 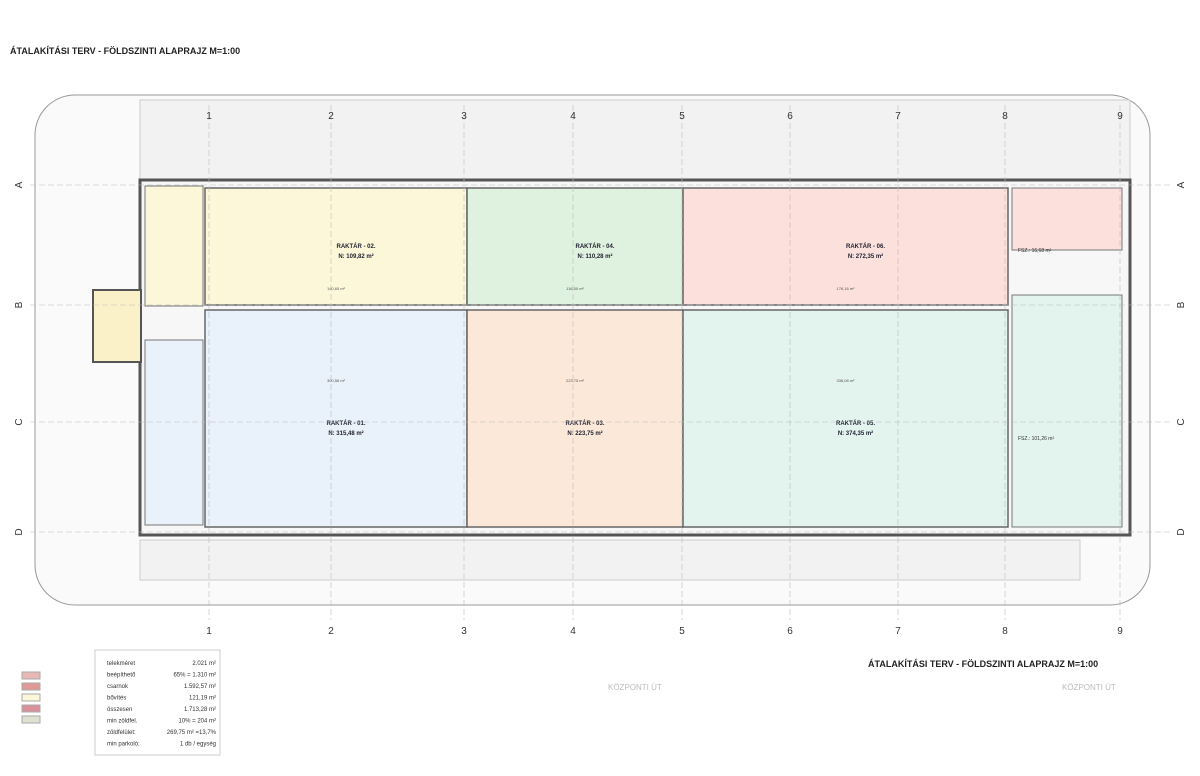 I want to click on side-room-label: FSZ.: 16,68 m², so click(x=1035, y=251).